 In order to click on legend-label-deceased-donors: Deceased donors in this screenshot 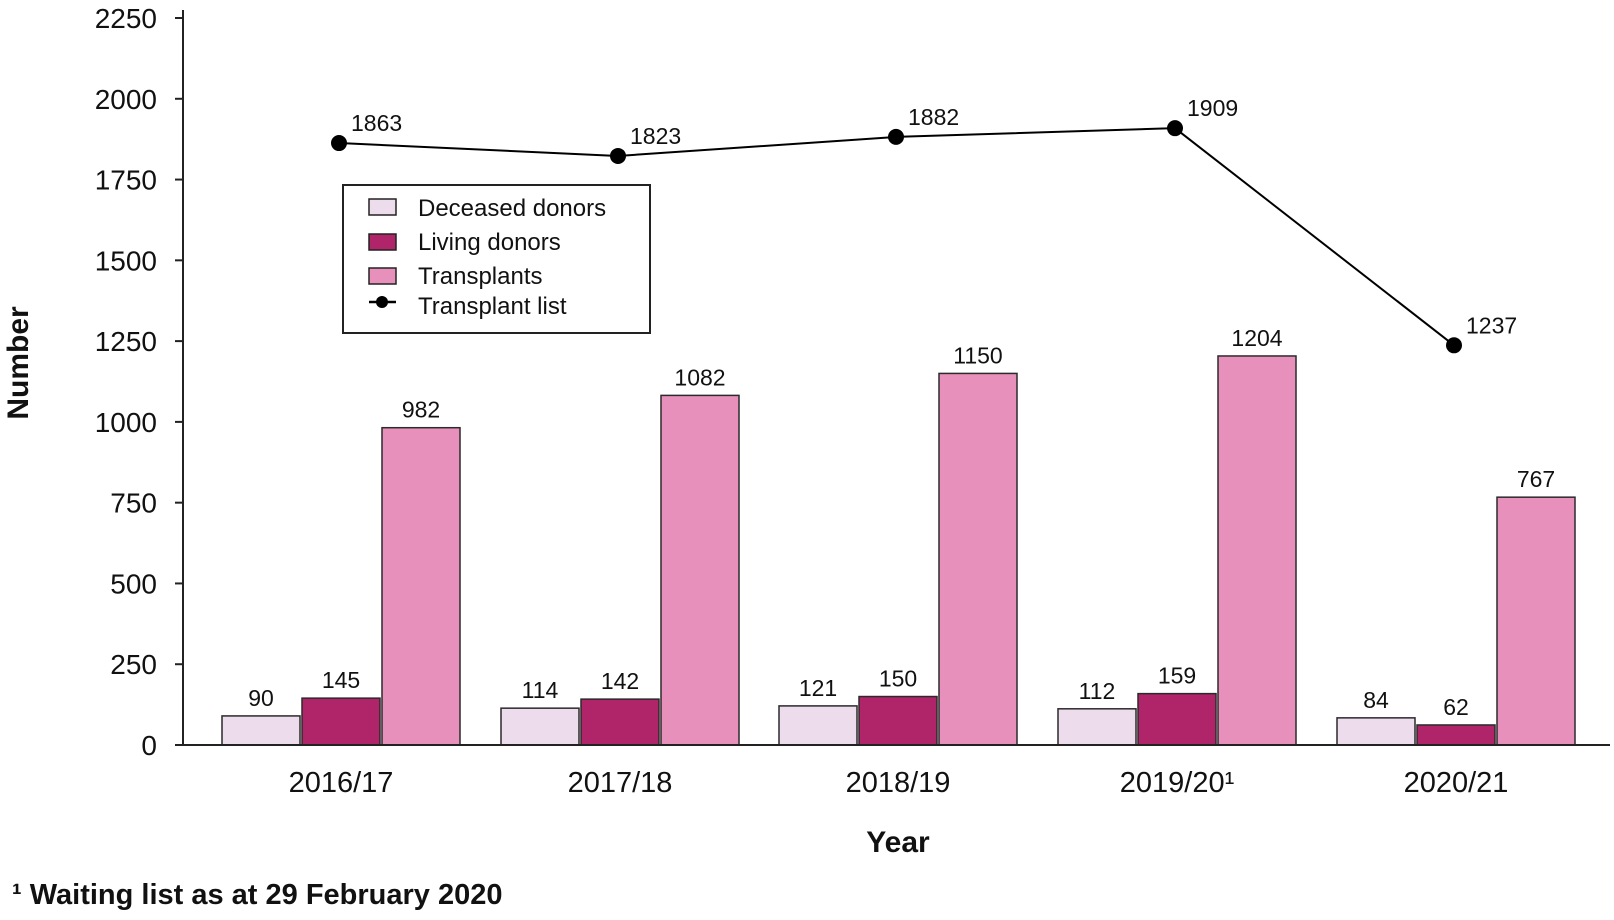, I will do `click(512, 208)`.